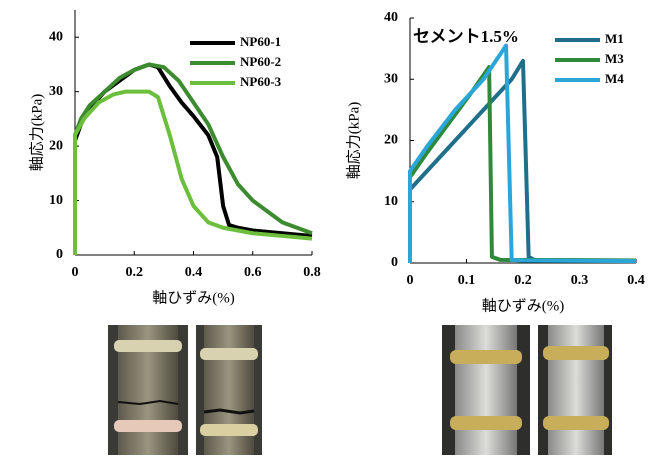 This screenshot has height=457, width=667. What do you see at coordinates (614, 58) in the screenshot?
I see `legend-label: M3` at bounding box center [614, 58].